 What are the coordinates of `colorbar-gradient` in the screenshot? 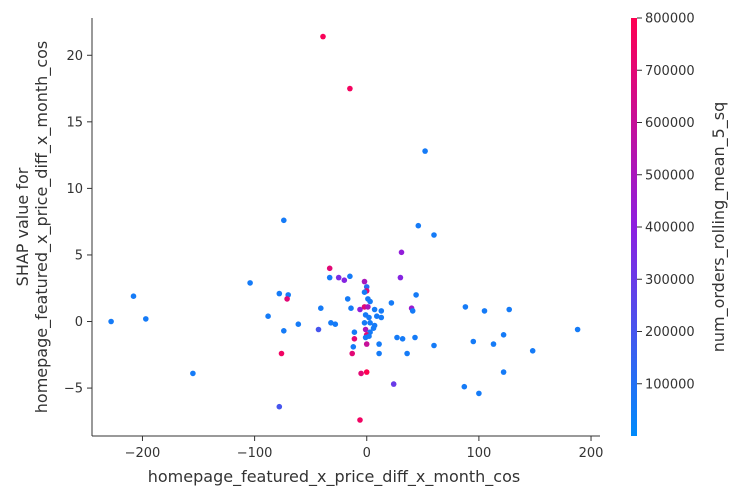 It's located at (634, 227).